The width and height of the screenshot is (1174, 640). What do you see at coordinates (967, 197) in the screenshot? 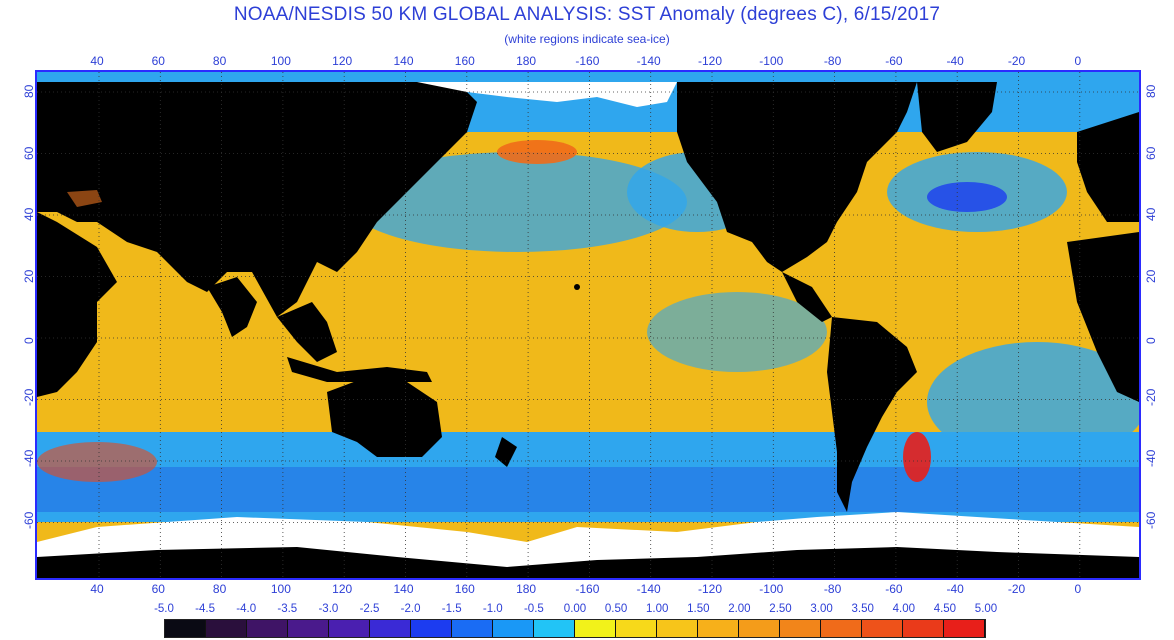
I see `north-atlantic-cold` at bounding box center [967, 197].